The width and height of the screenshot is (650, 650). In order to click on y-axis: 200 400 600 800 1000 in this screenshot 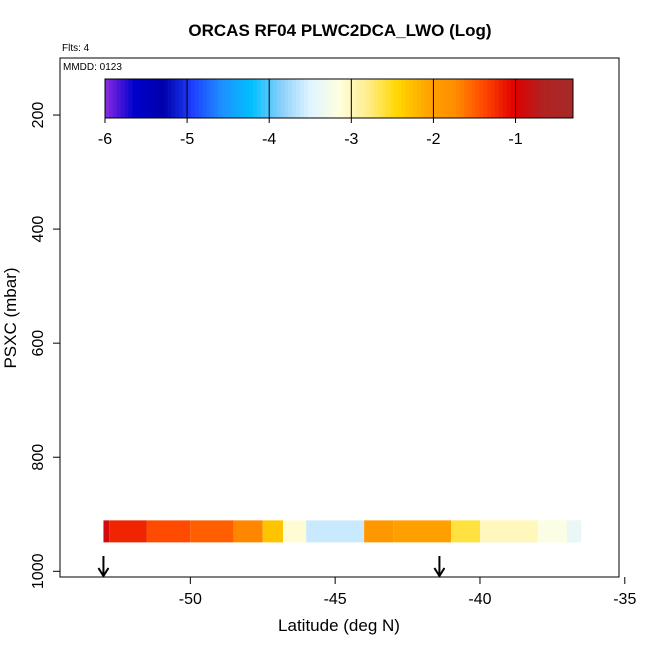, I will do `click(45, 345)`.